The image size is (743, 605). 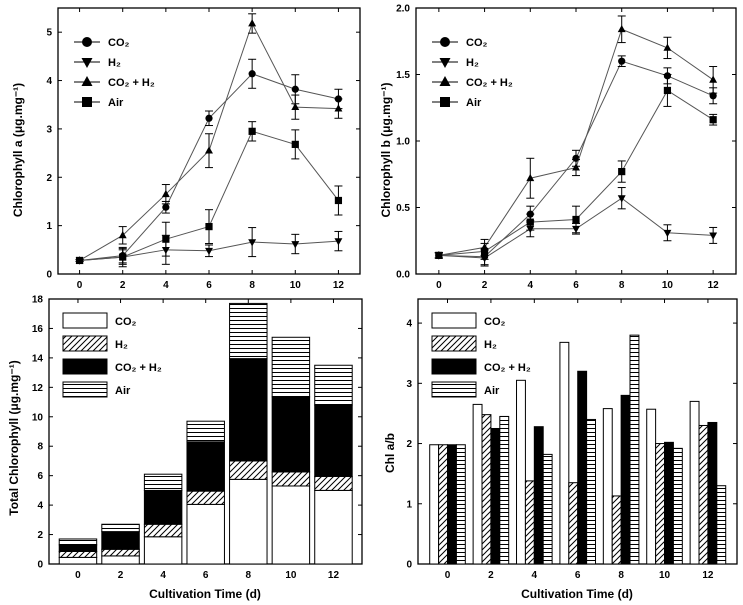 What do you see at coordinates (495, 322) in the screenshot?
I see `legend-label: CO₂` at bounding box center [495, 322].